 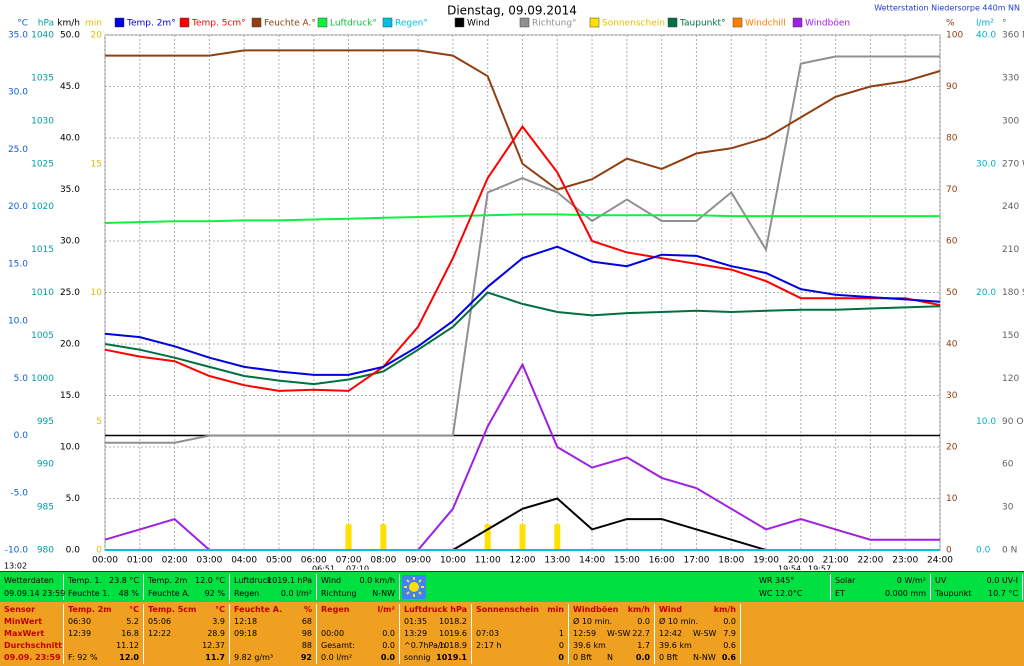 I want to click on y-tick-label: 80, so click(x=952, y=139).